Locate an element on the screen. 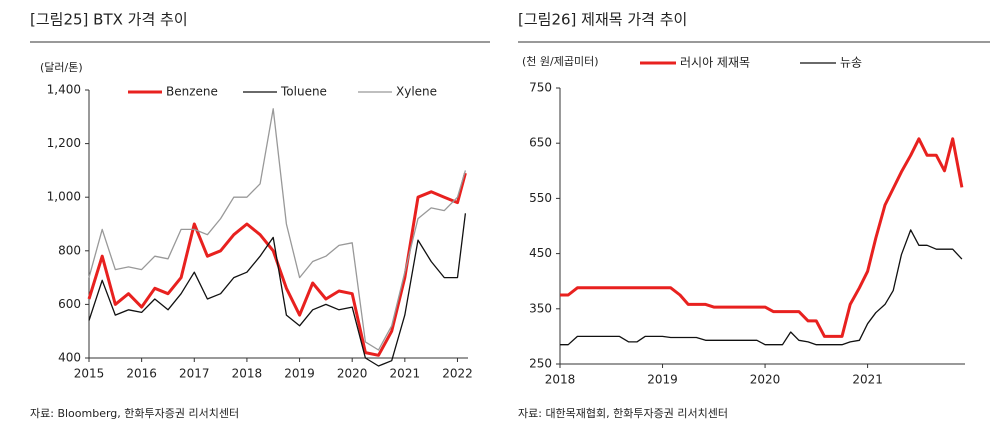 The height and width of the screenshot is (428, 1003). y-axis-unit: (천 원/제곱미터) is located at coordinates (560, 61).